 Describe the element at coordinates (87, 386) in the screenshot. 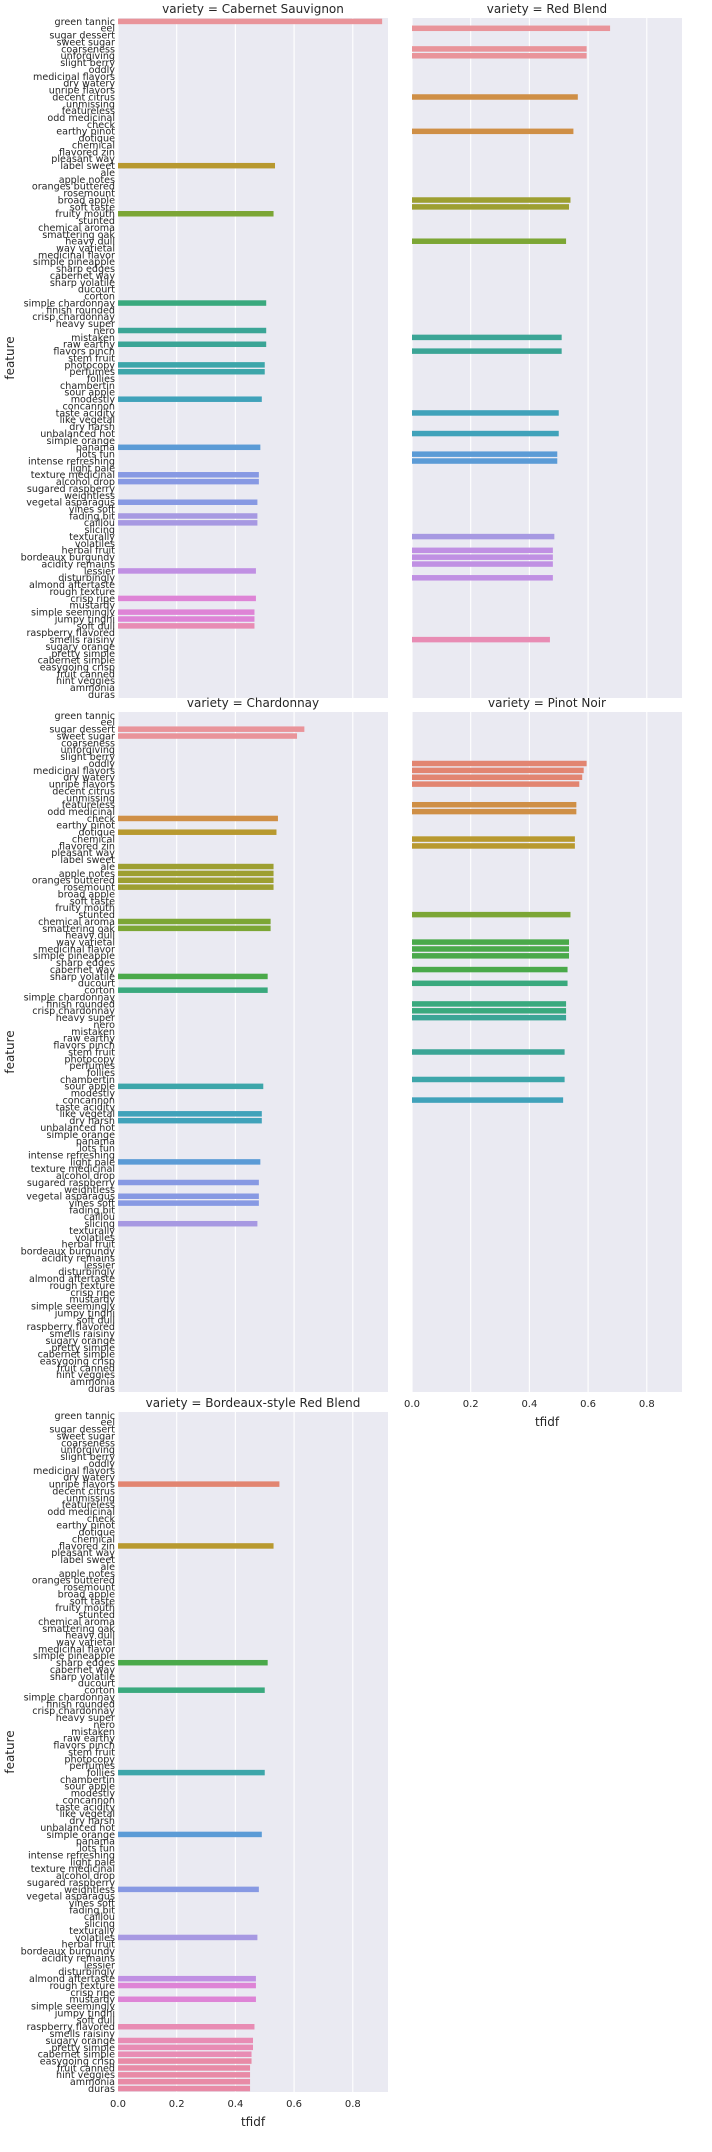

I see `tick-label-y: chambertin` at that location.